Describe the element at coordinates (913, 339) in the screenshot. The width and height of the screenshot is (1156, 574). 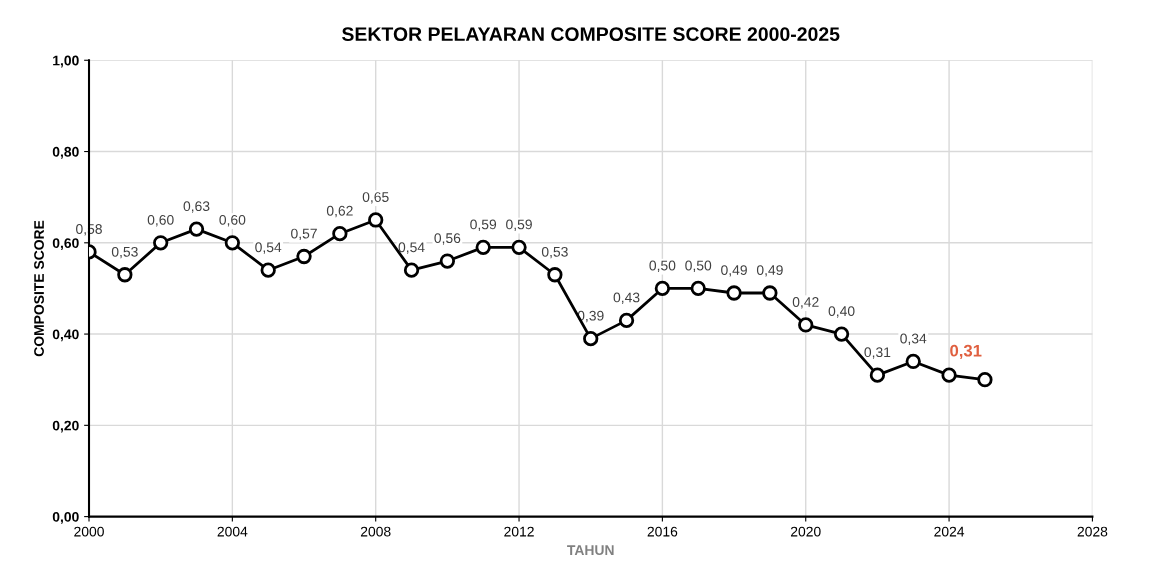
I see `data-label: 0,34` at that location.